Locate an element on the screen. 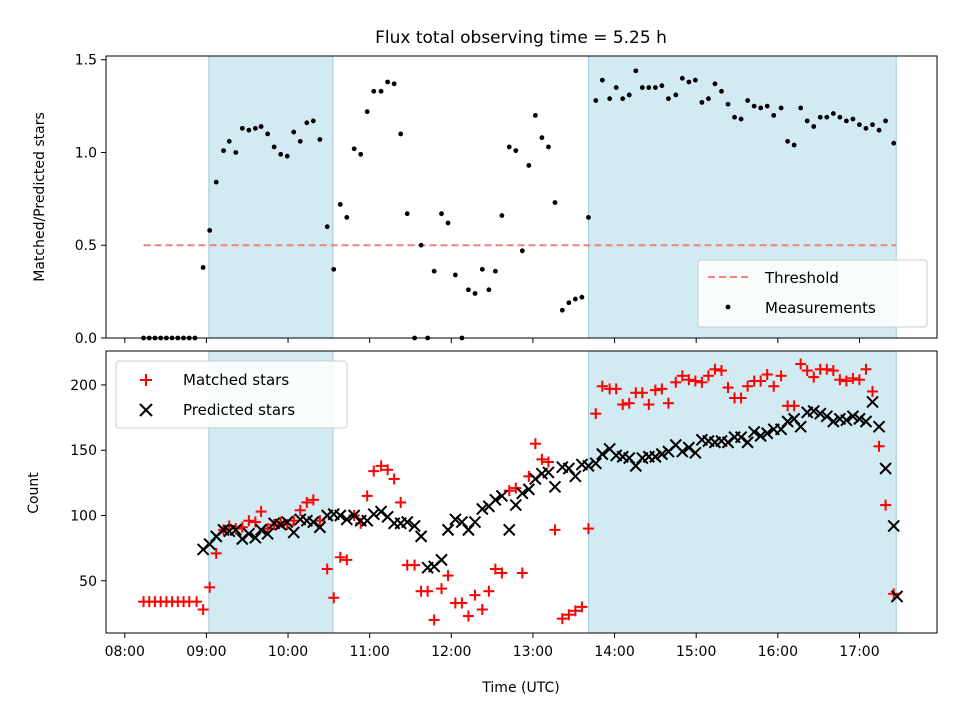 This screenshot has height=720, width=960. x-tick-label: 10:00 is located at coordinates (288, 652).